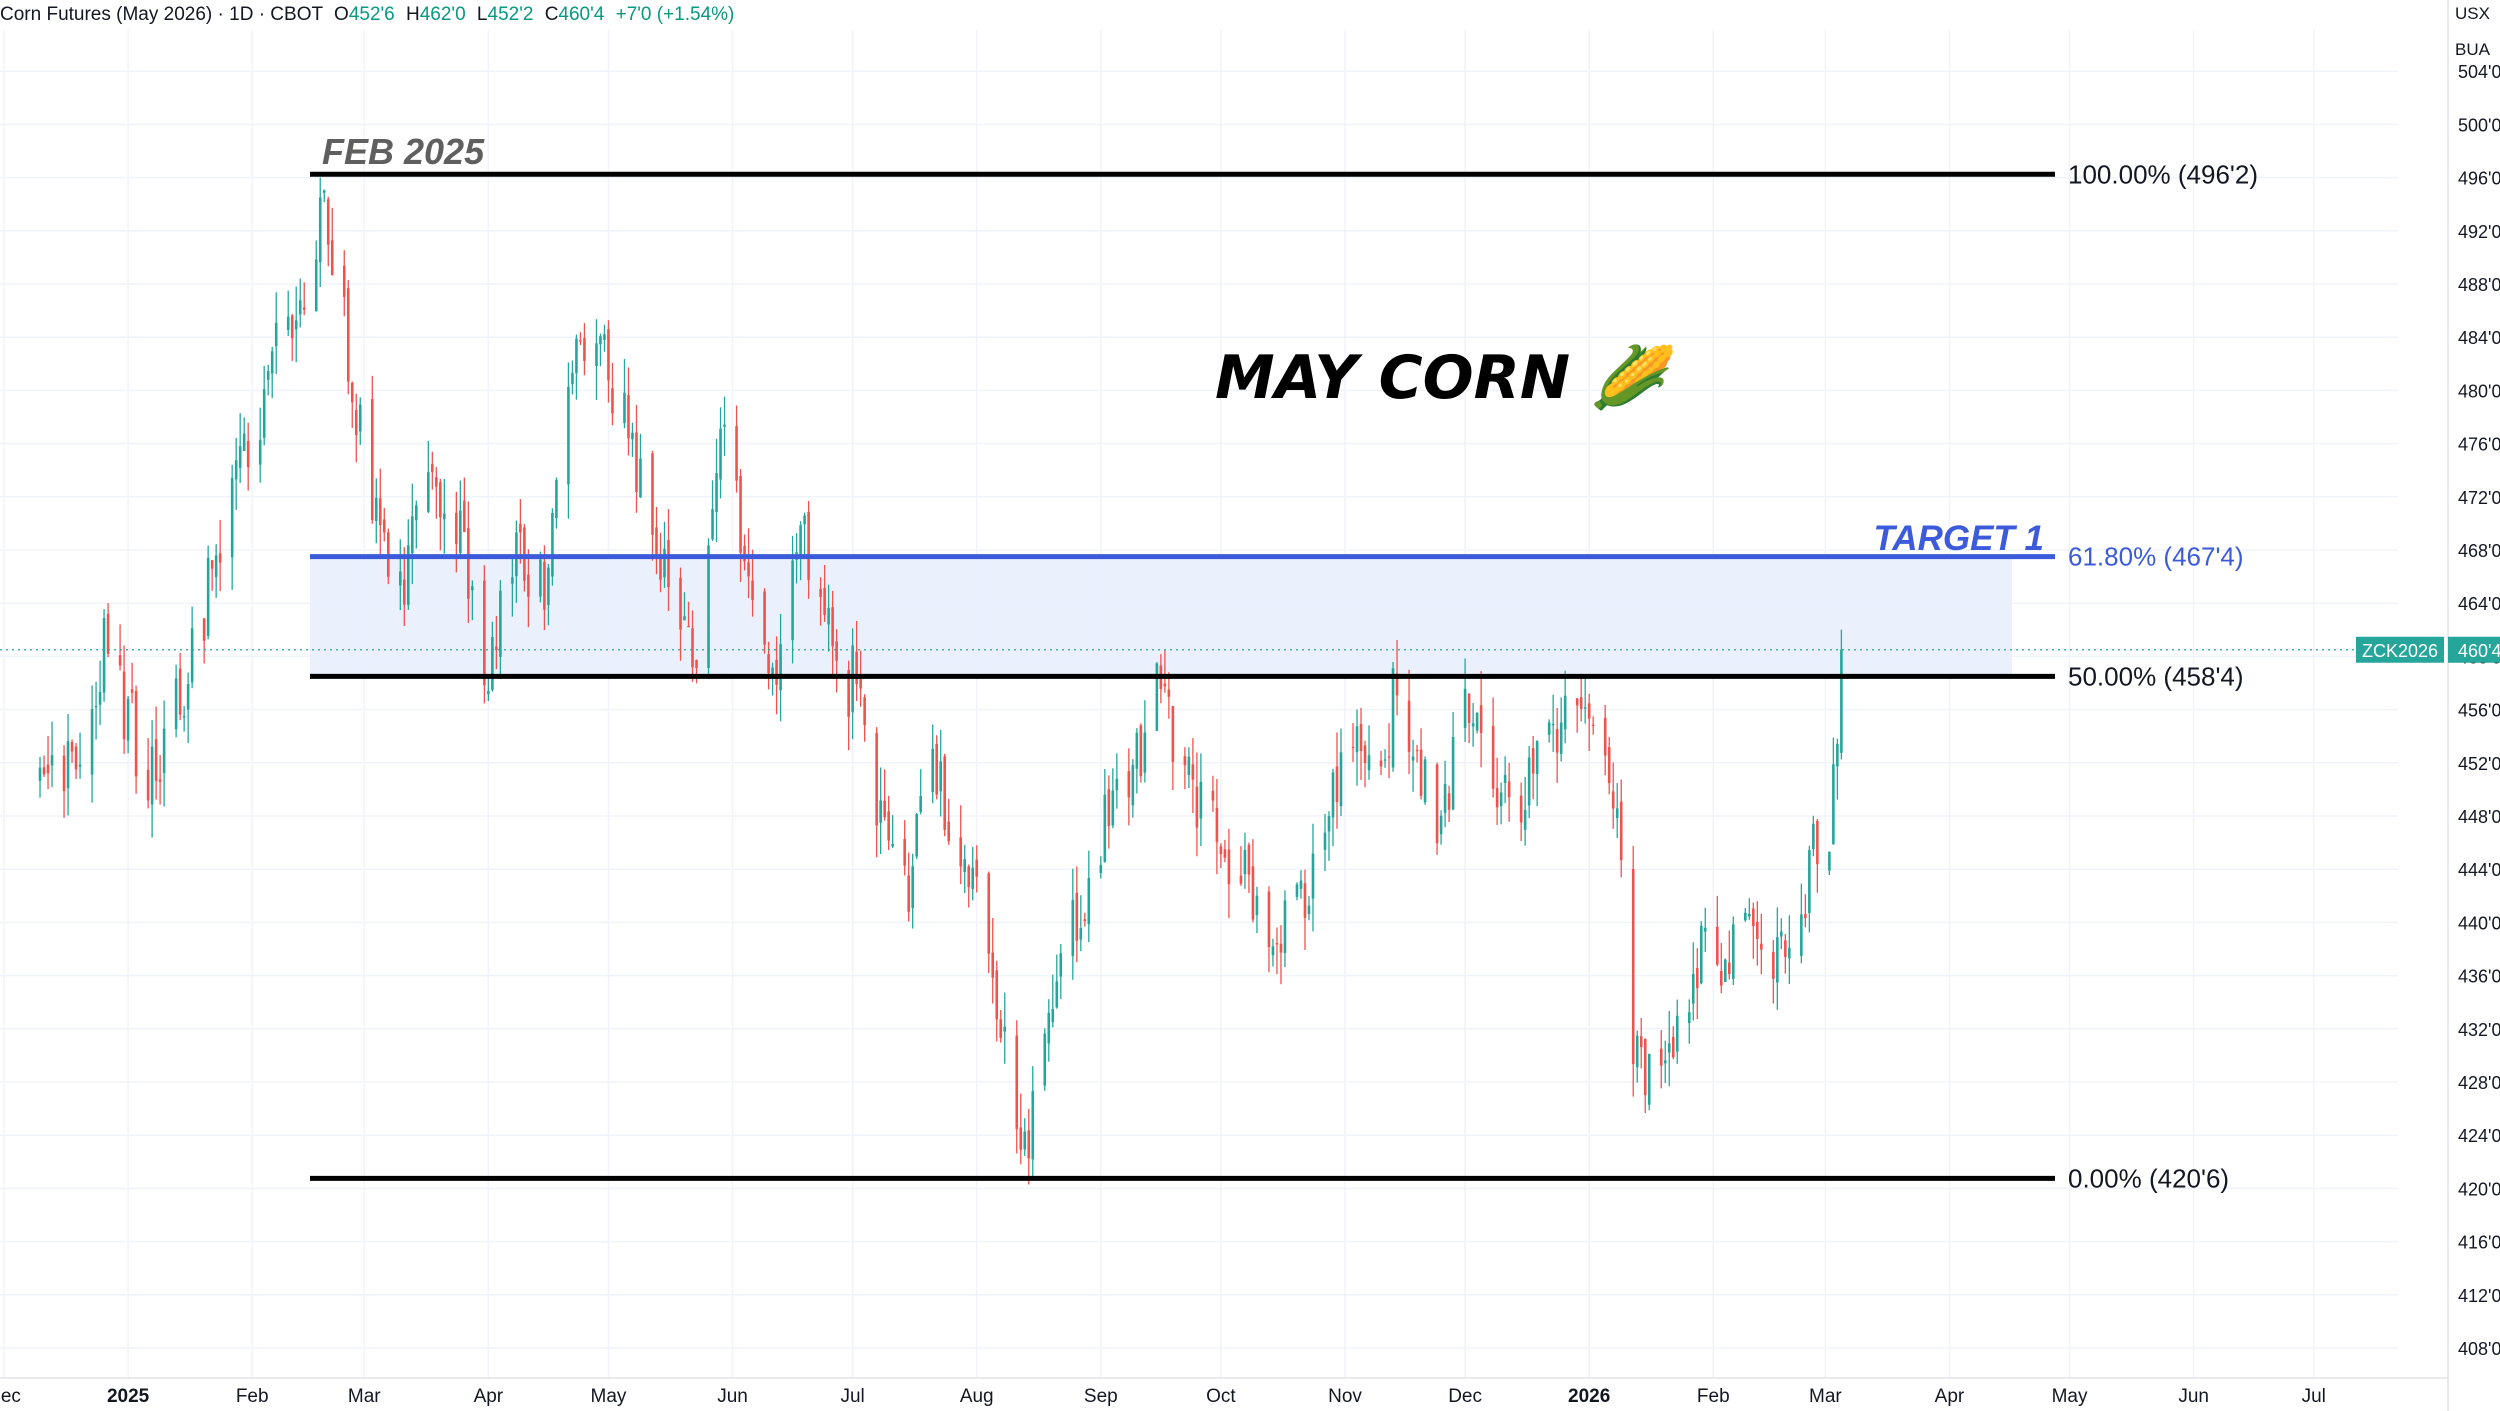 The image size is (2500, 1411). I want to click on time-tick-label: Jul, so click(2314, 1396).